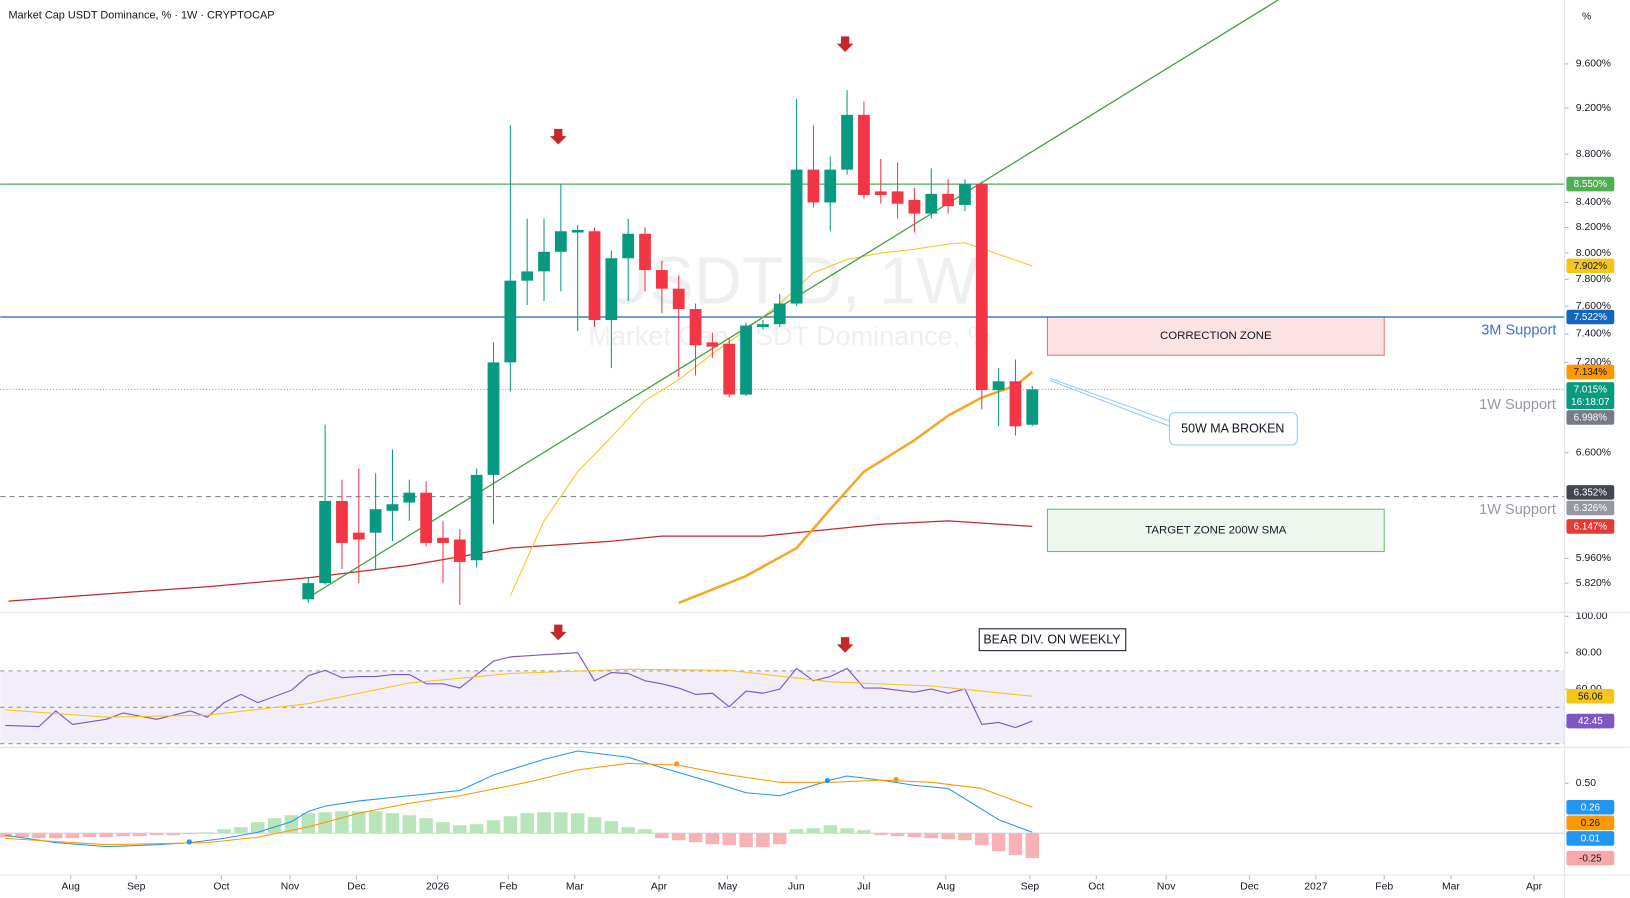 The width and height of the screenshot is (1630, 898). I want to click on y-tick-label: 8.000%, so click(1593, 253).